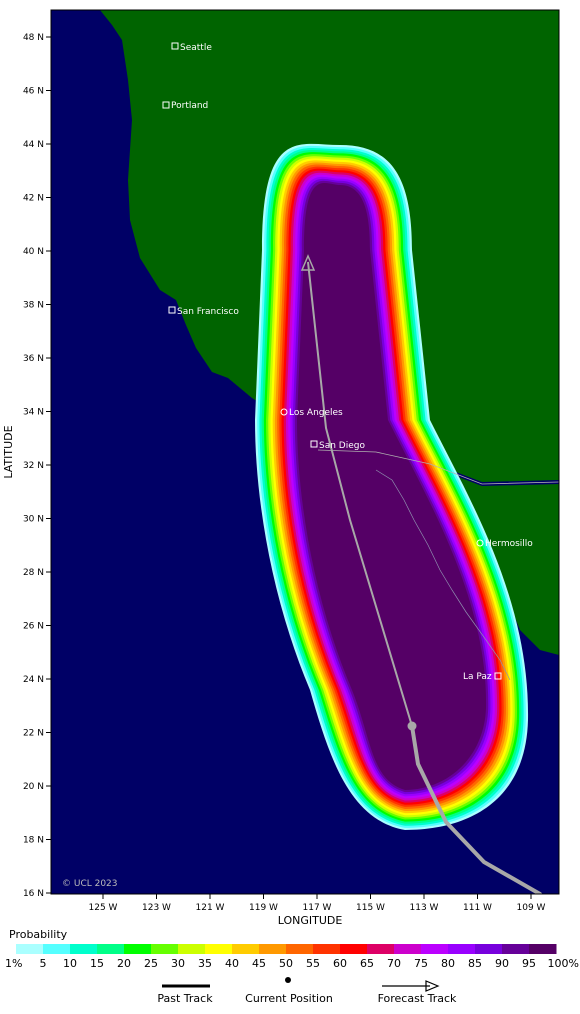 This screenshot has height=1014, width=580. Describe the element at coordinates (316, 413) in the screenshot. I see `city-label: Los Angeles` at that location.